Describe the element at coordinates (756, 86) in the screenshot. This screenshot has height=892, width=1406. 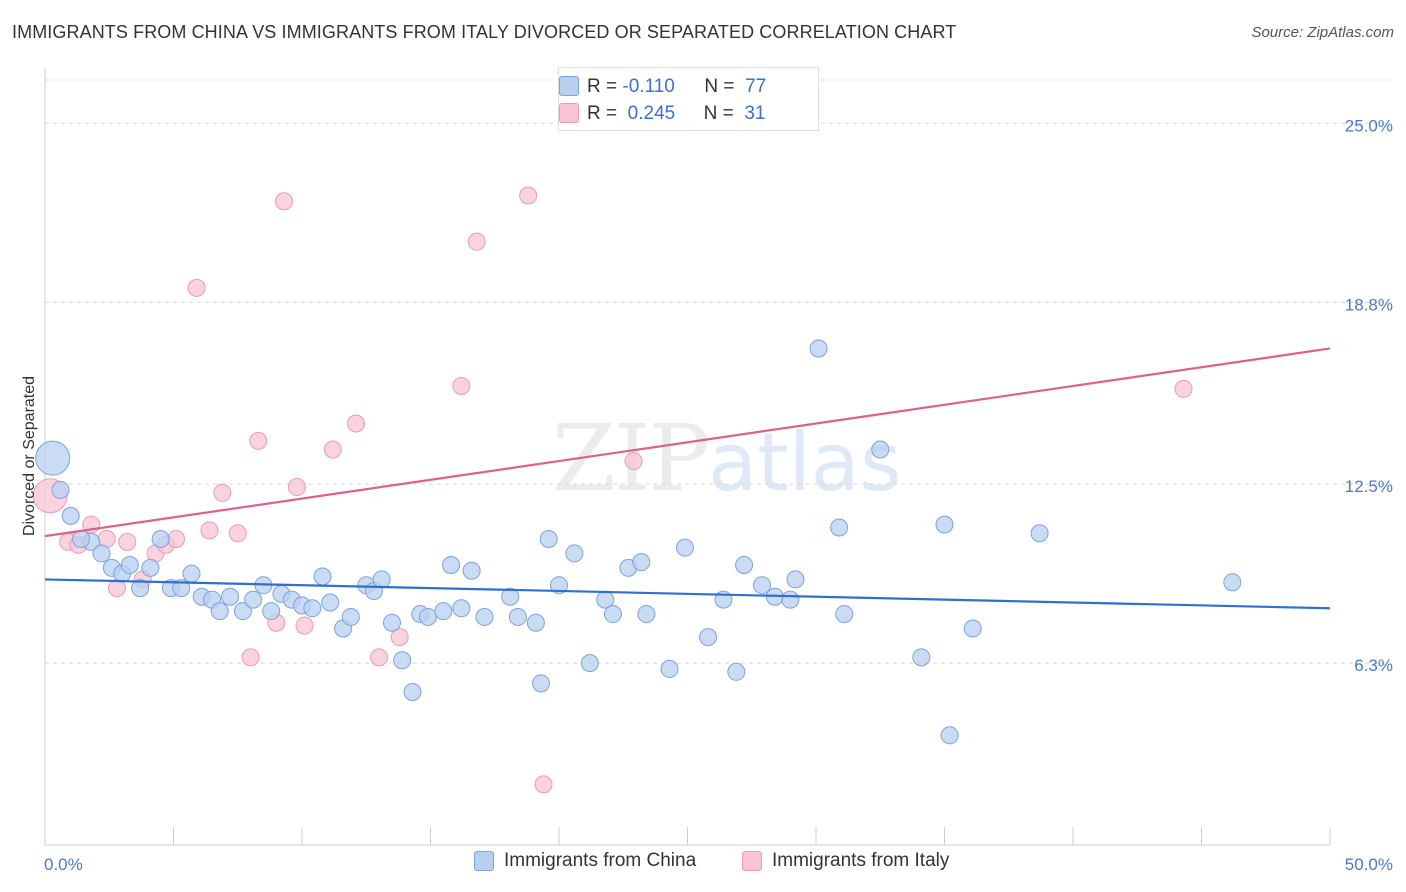
I see `legend-n-value-china: 77` at that location.